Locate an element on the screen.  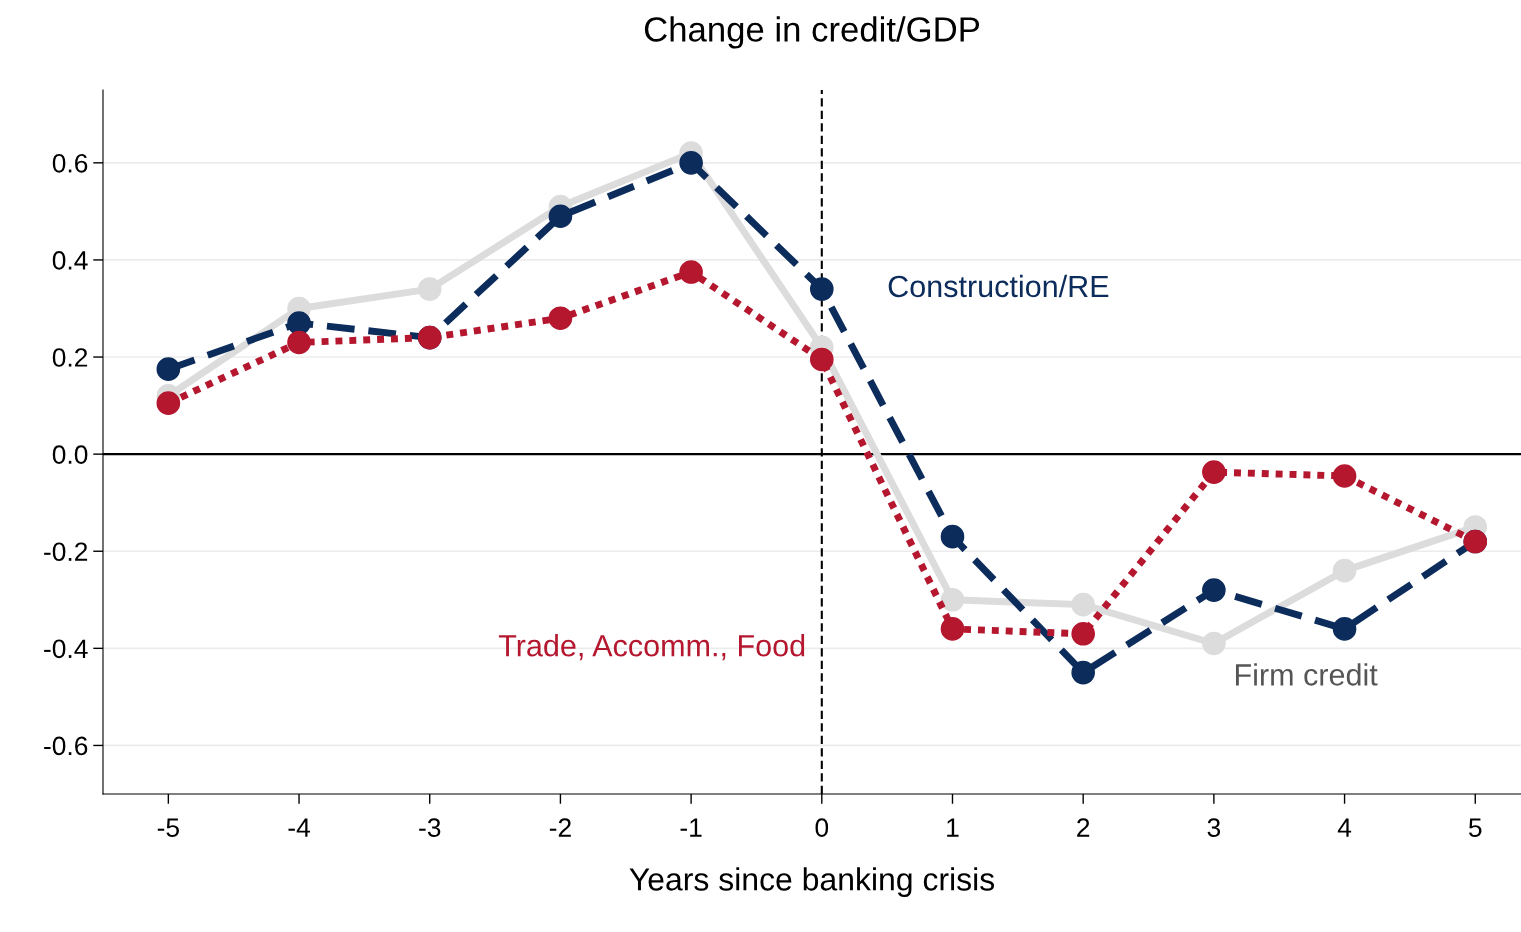
x-tick-label: -1 is located at coordinates (691, 827).